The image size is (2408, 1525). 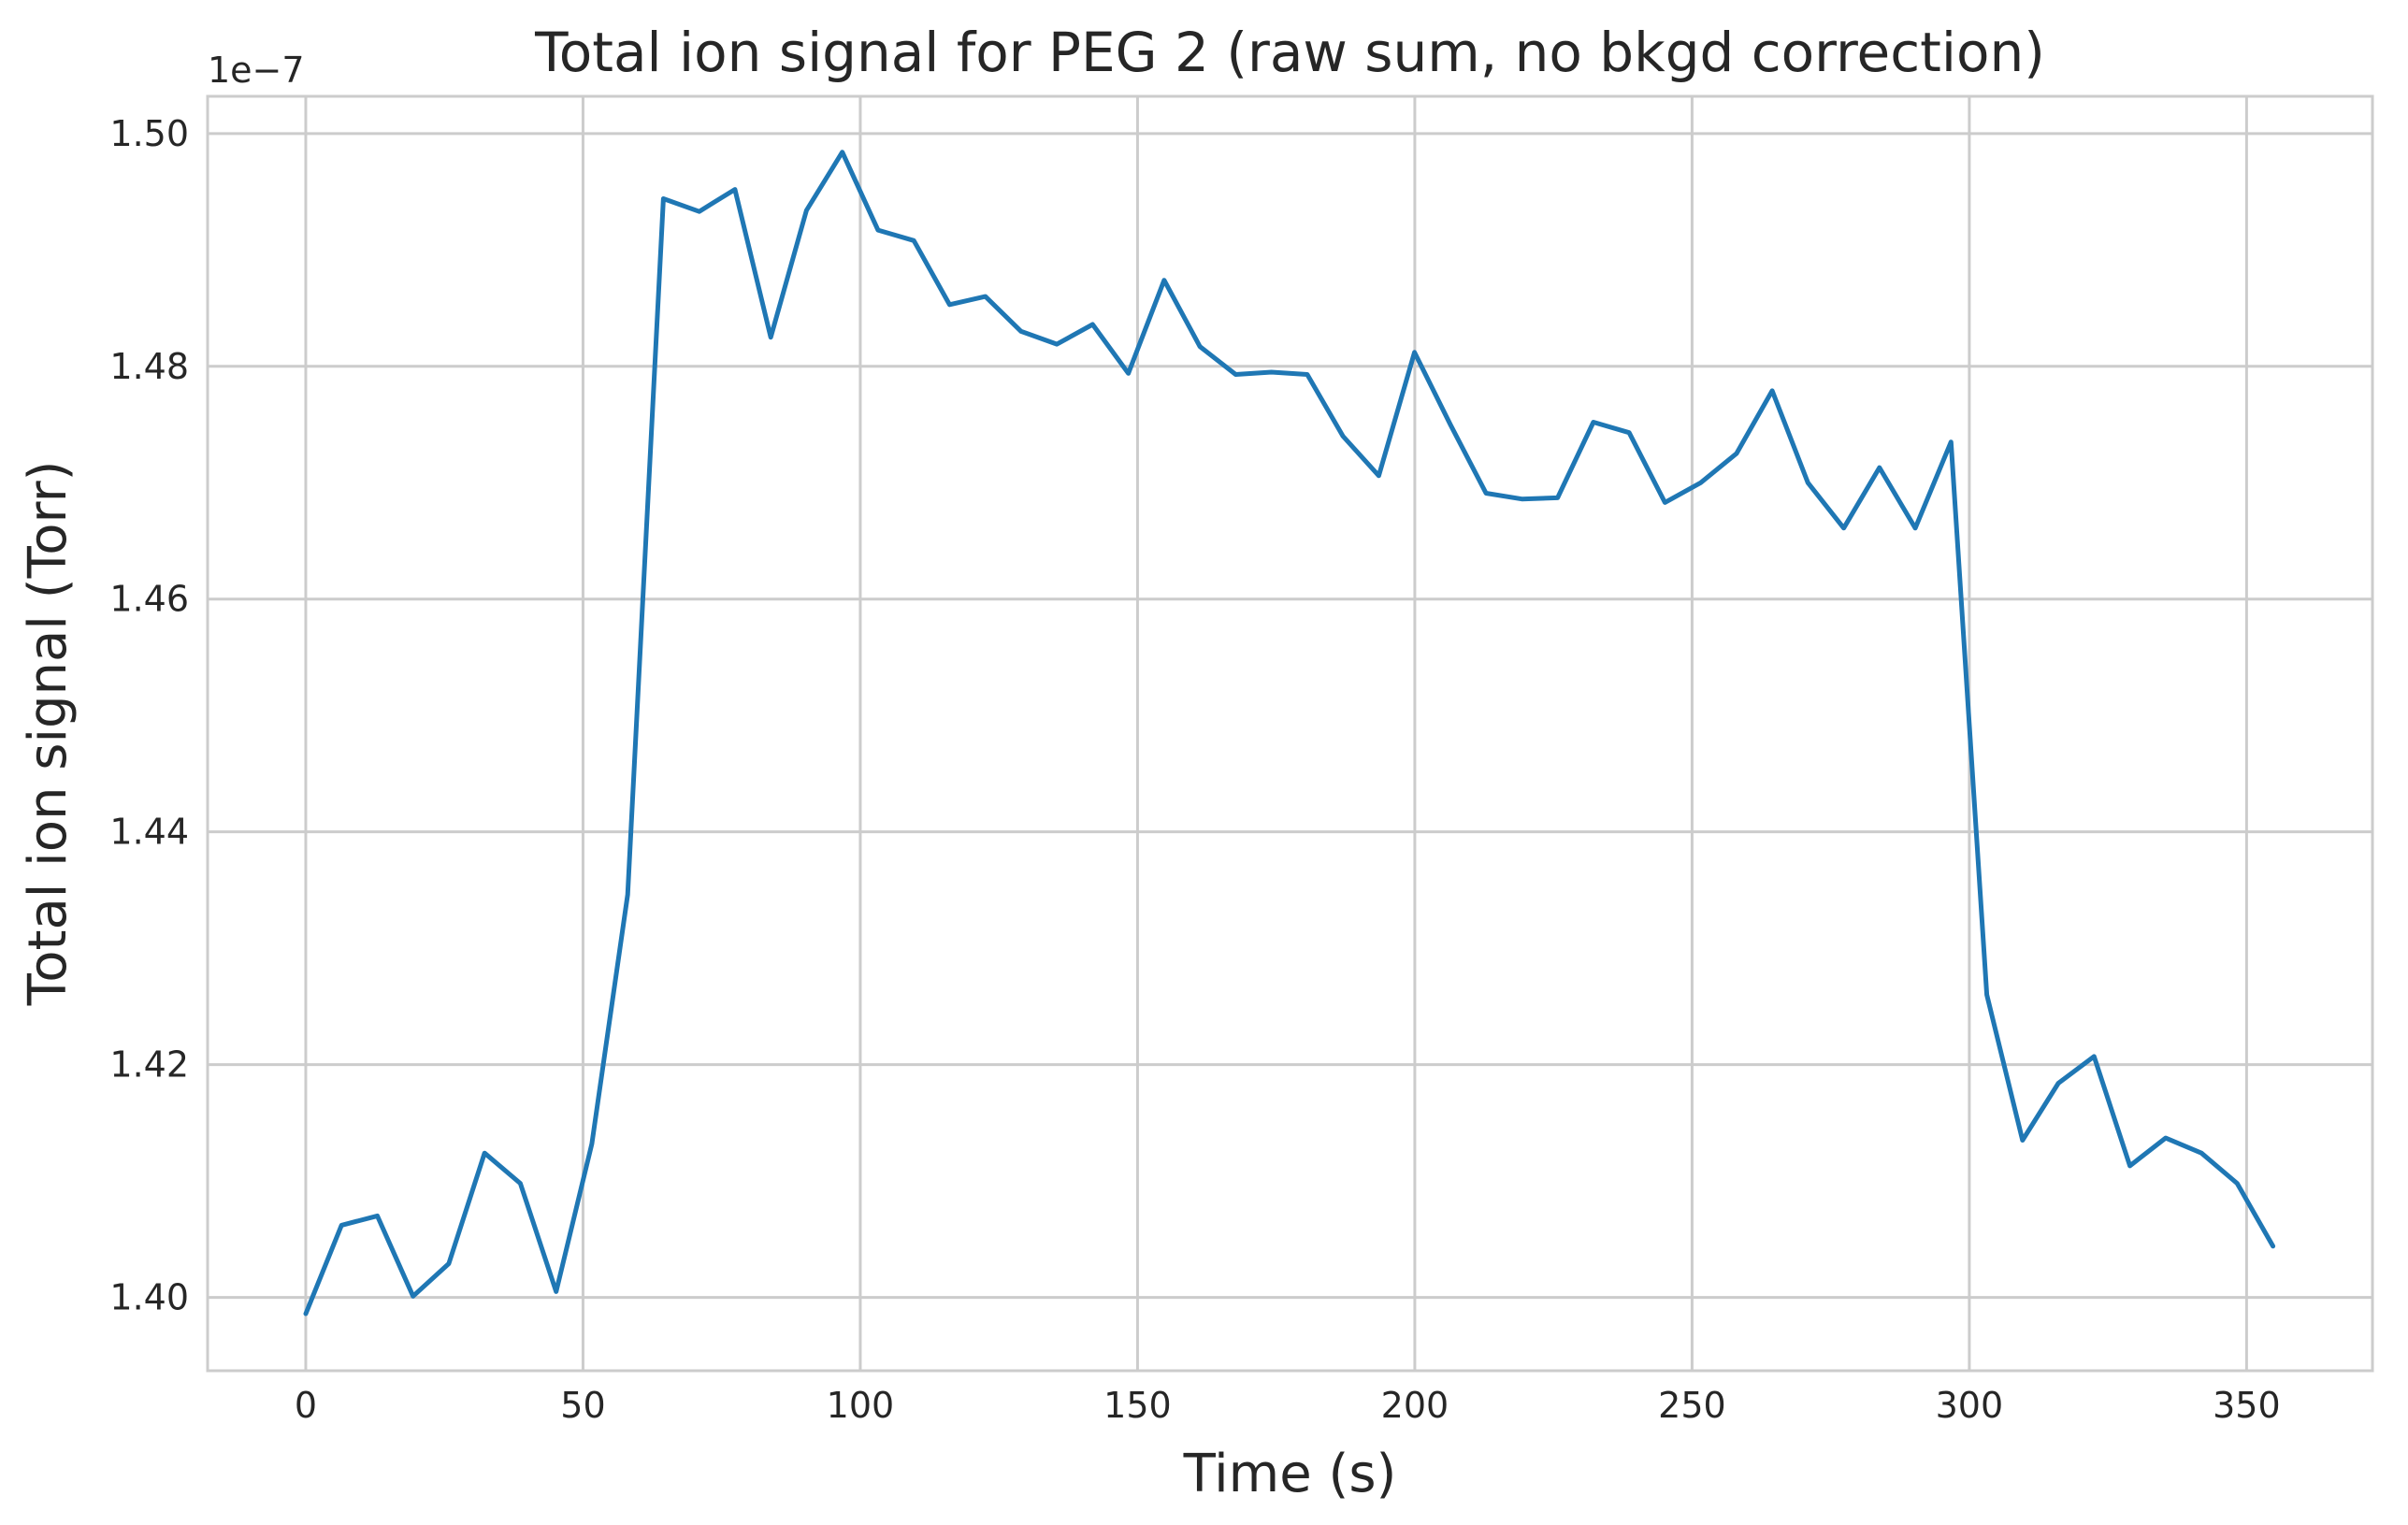 I want to click on y-tick-labels: 1.40 1.42 1.44 1.46 1.48 1.50, so click(x=149, y=715).